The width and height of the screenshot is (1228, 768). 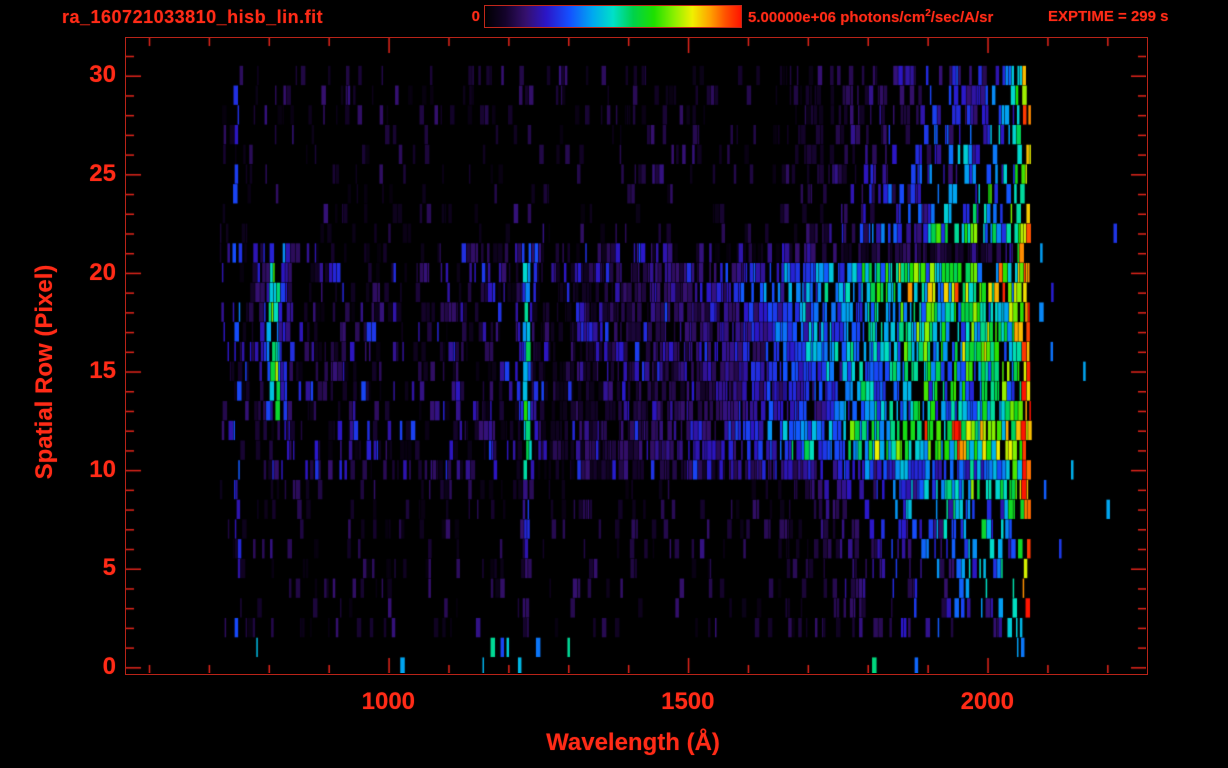 What do you see at coordinates (633, 742) in the screenshot?
I see `x-axis-title: Wavelength (Å)` at bounding box center [633, 742].